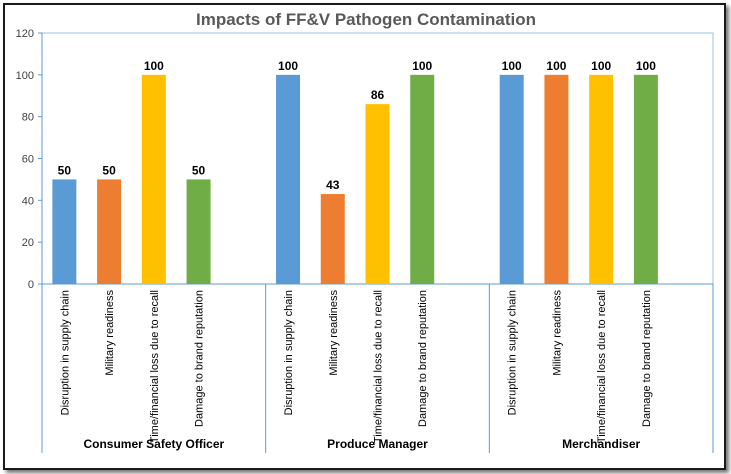  What do you see at coordinates (601, 444) in the screenshot?
I see `group-label: Merchandiser` at bounding box center [601, 444].